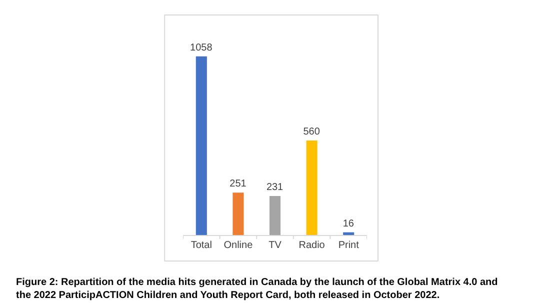 The height and width of the screenshot is (303, 539). I want to click on x-tick-label: Total, so click(201, 245).